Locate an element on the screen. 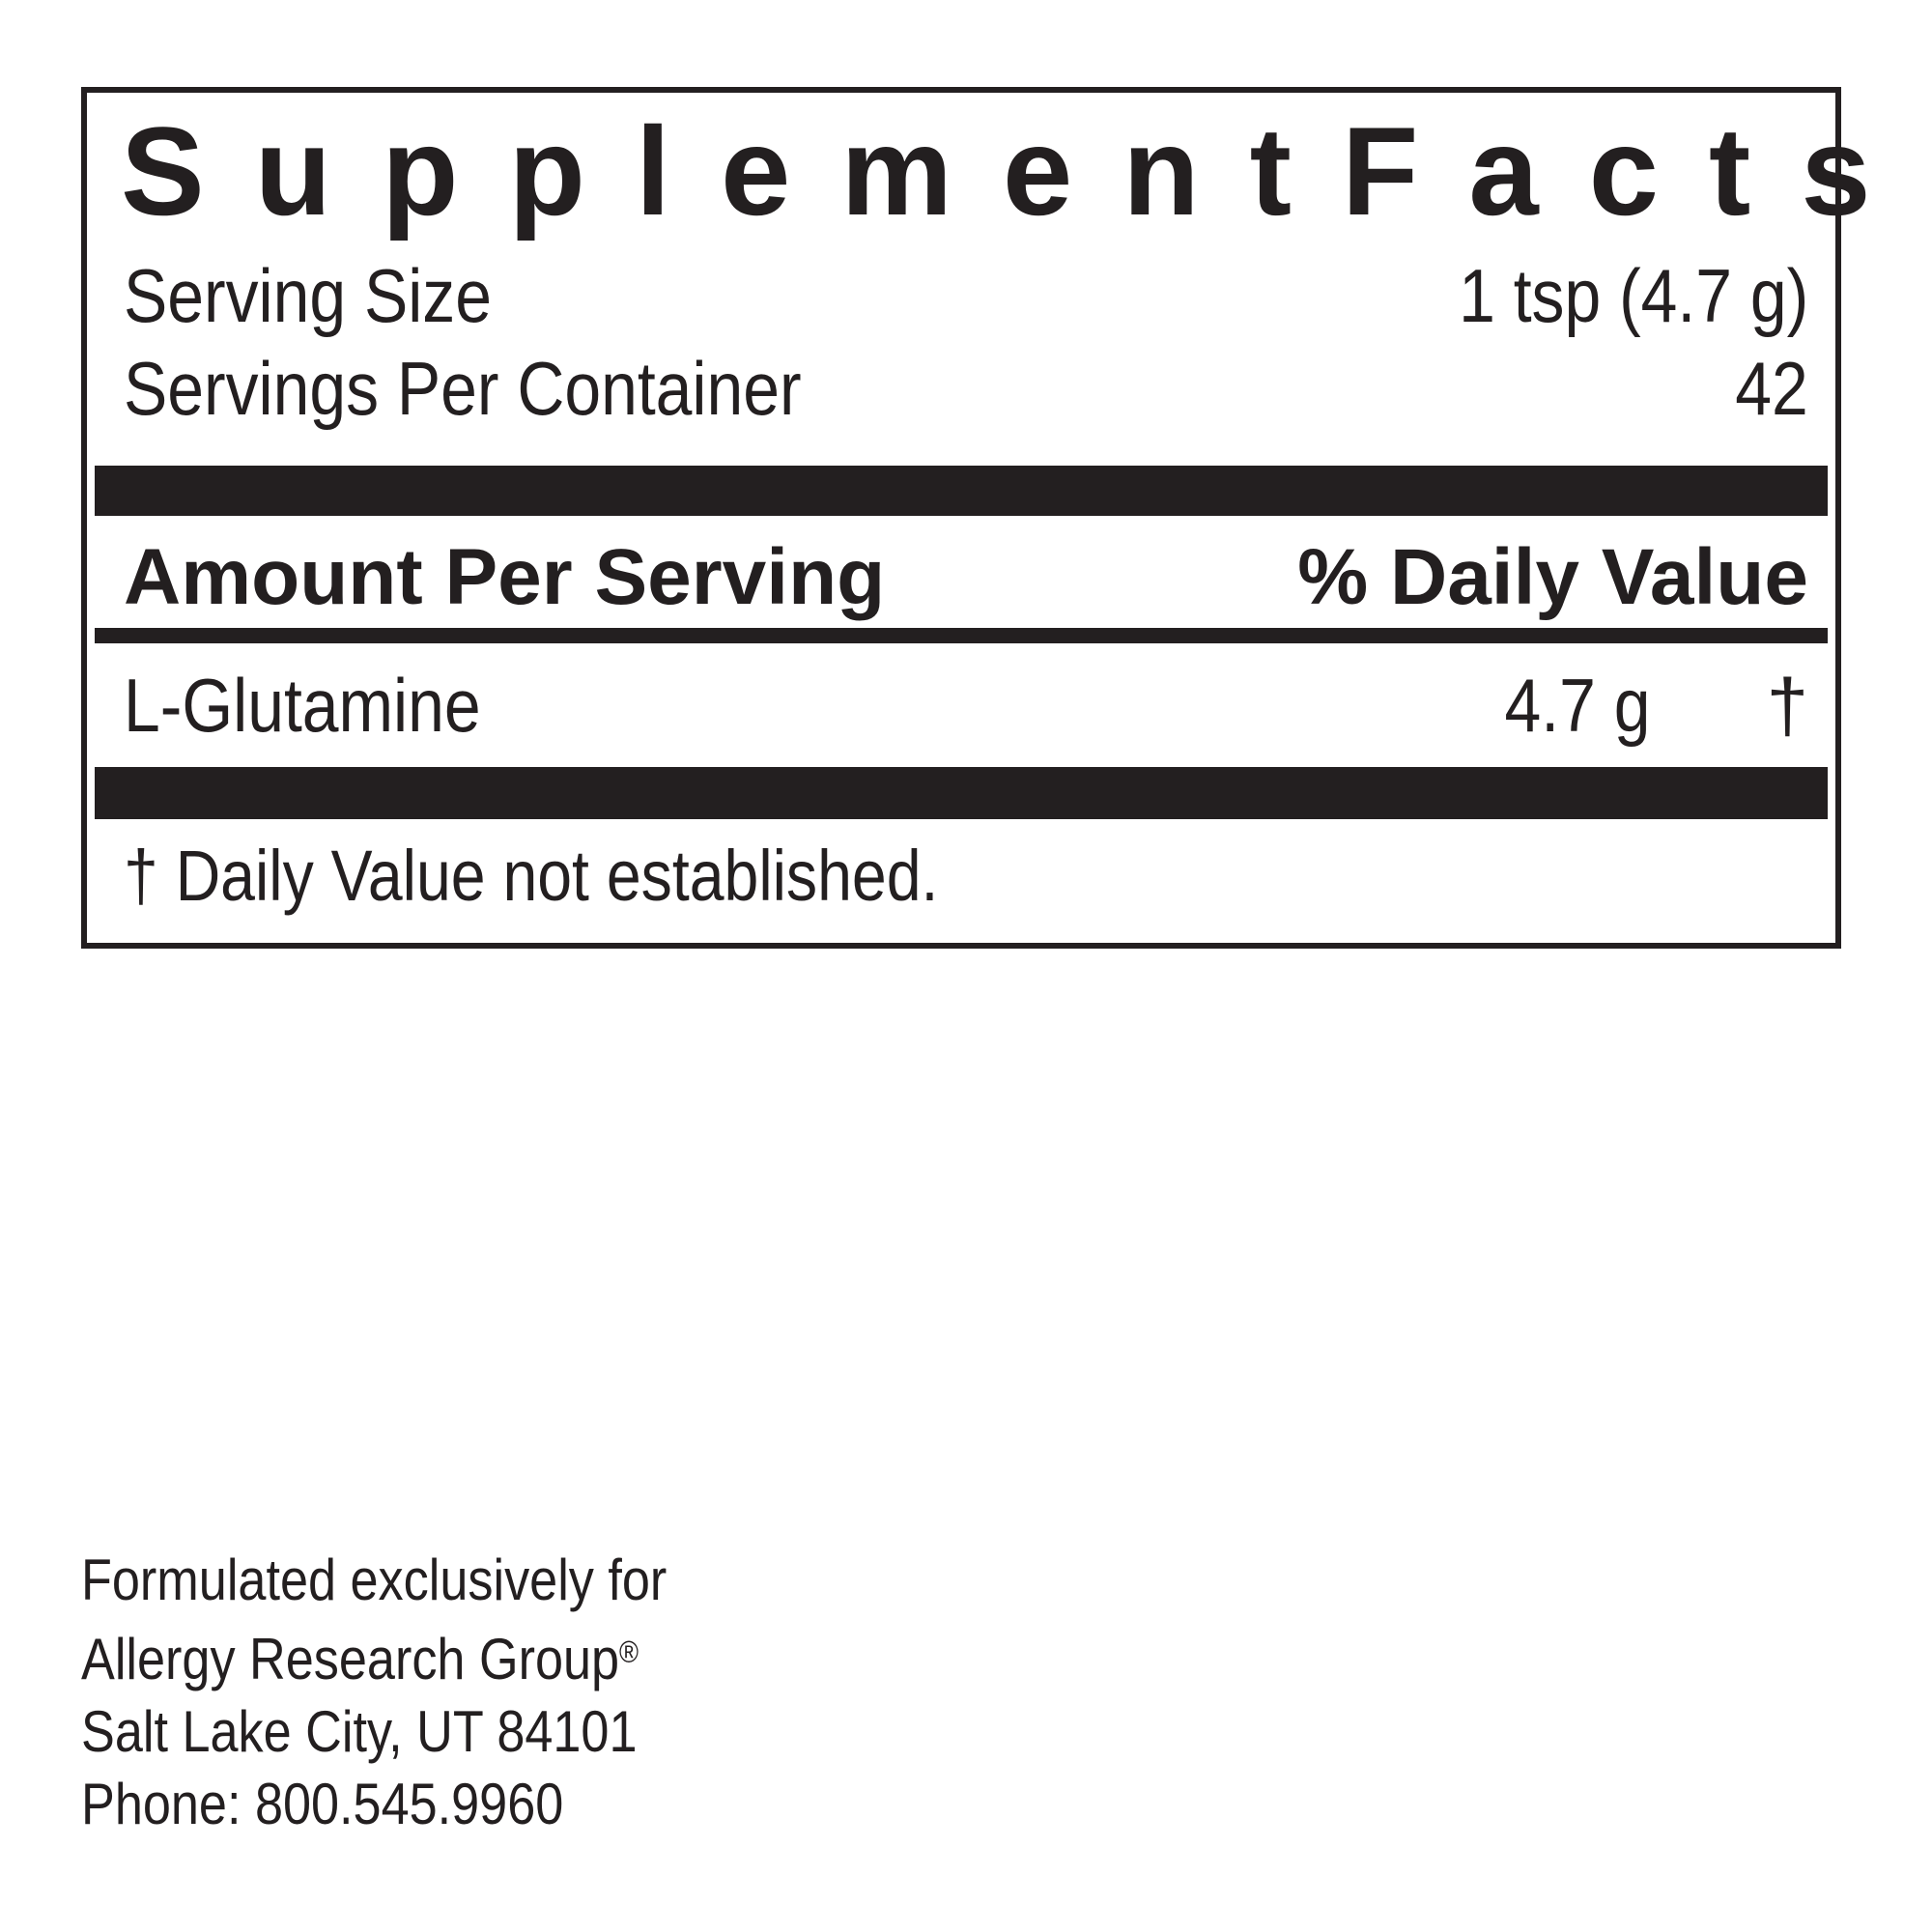 The image size is (1932, 1932). ingredient-values: 4.7 g † is located at coordinates (1645, 705).